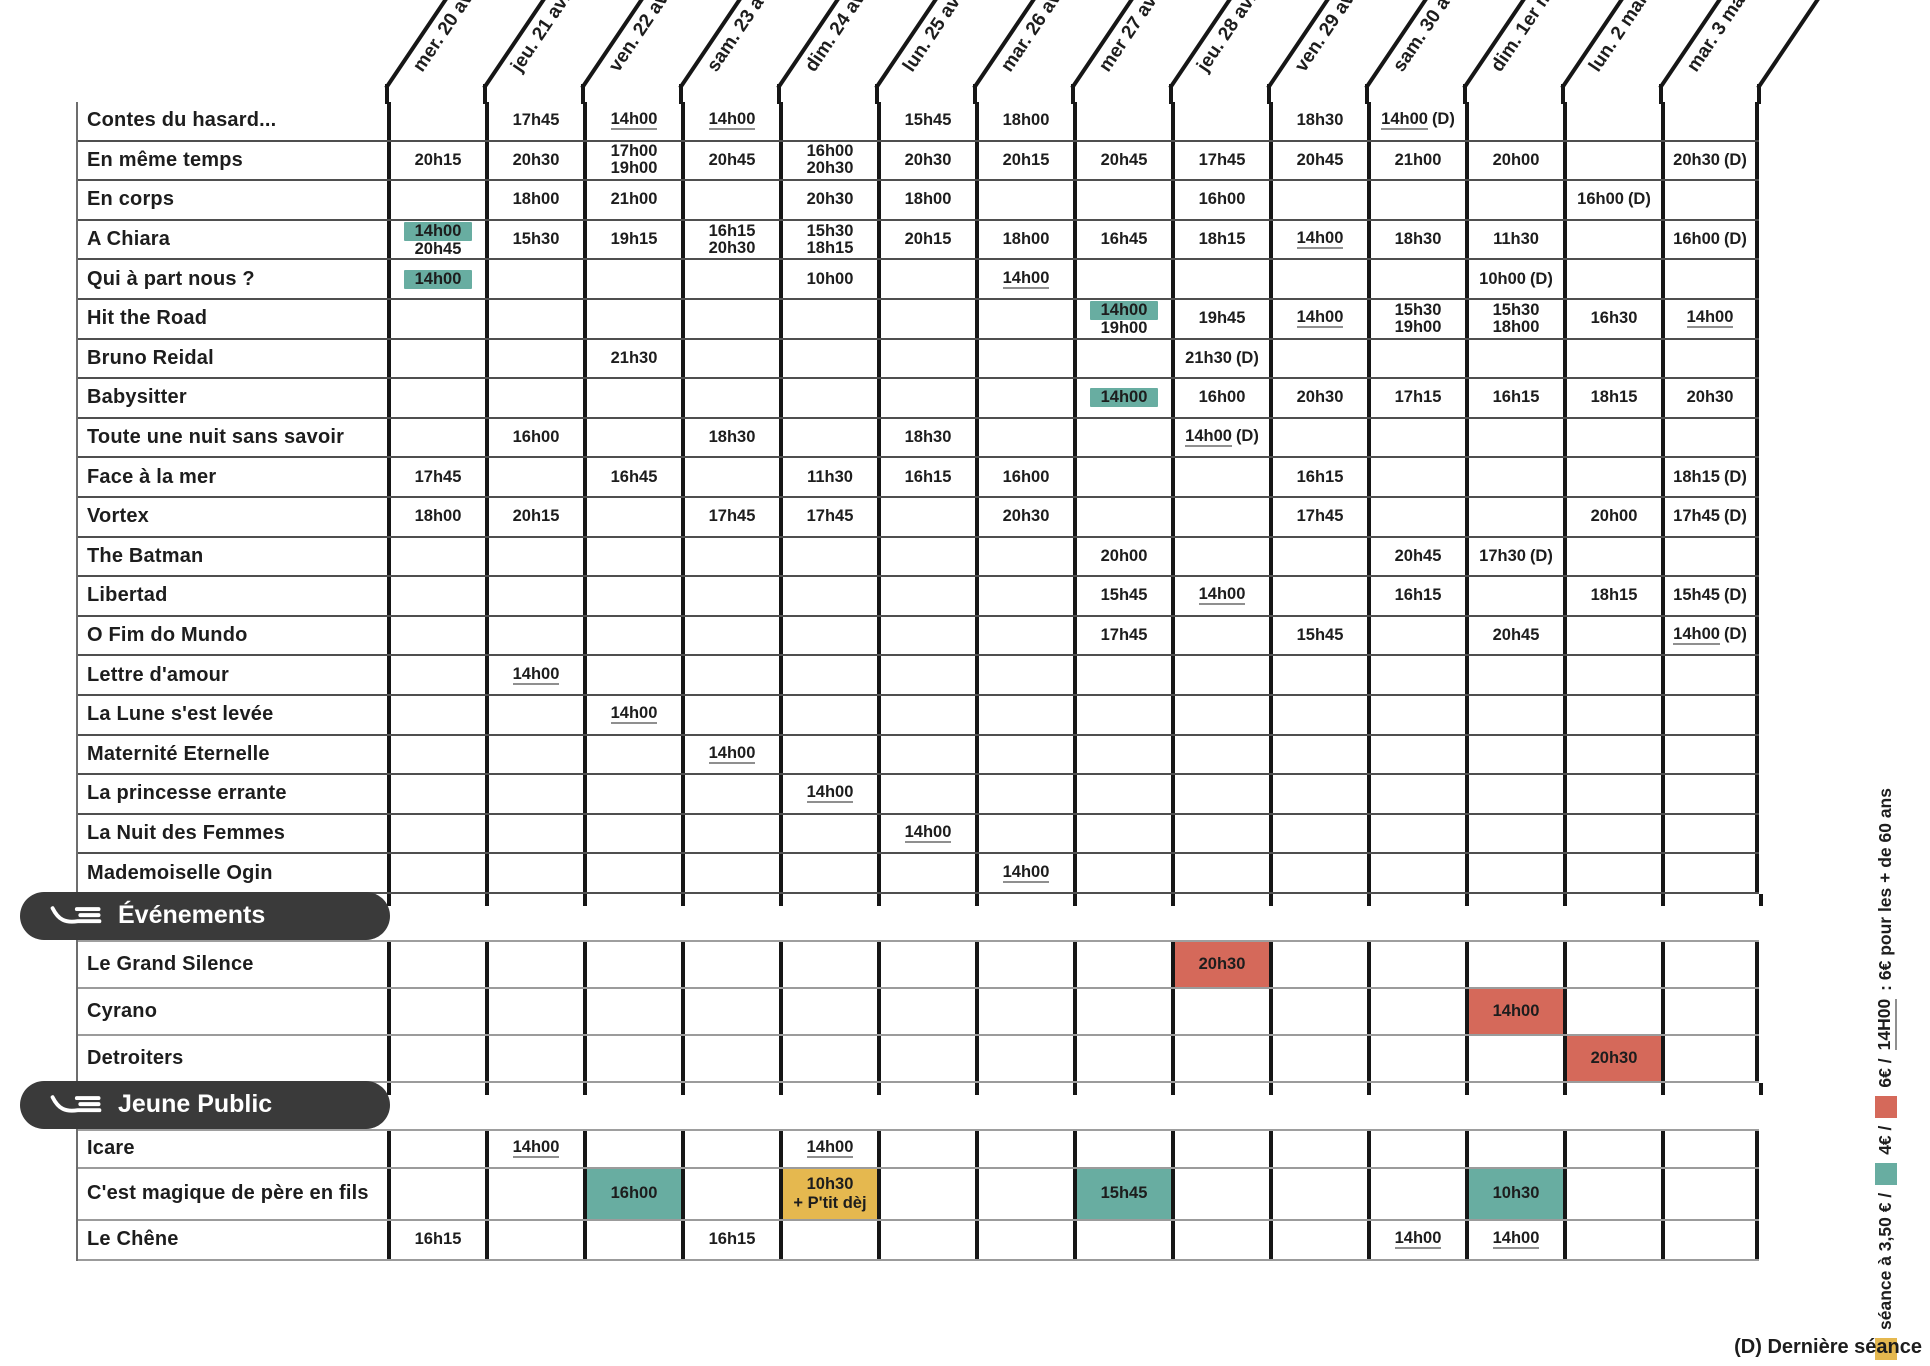  Describe the element at coordinates (732, 159) in the screenshot. I see `showtime: 20h45` at that location.